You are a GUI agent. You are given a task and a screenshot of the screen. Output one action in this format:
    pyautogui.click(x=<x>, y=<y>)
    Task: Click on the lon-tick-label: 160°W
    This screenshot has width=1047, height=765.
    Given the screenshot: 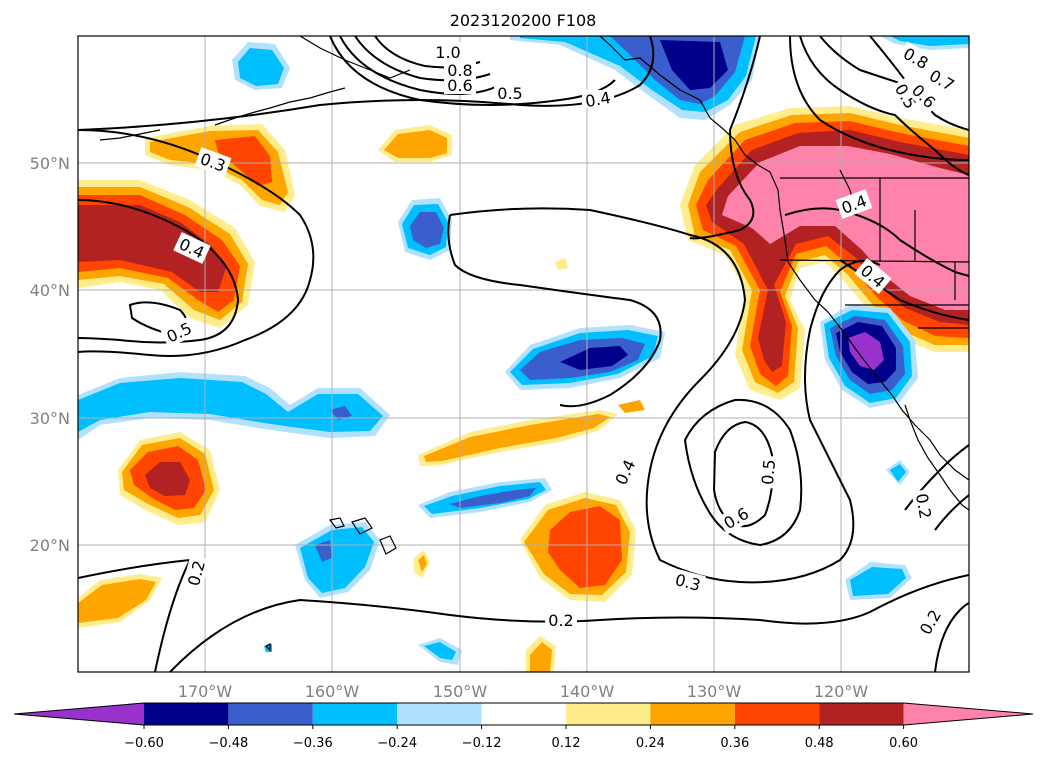 What is the action you would take?
    pyautogui.click(x=332, y=691)
    